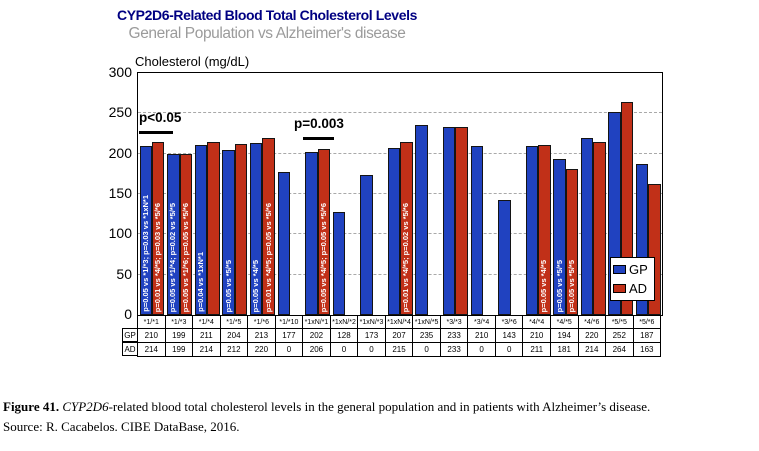 The width and height of the screenshot is (759, 451). I want to click on table-cell: 163, so click(648, 349).